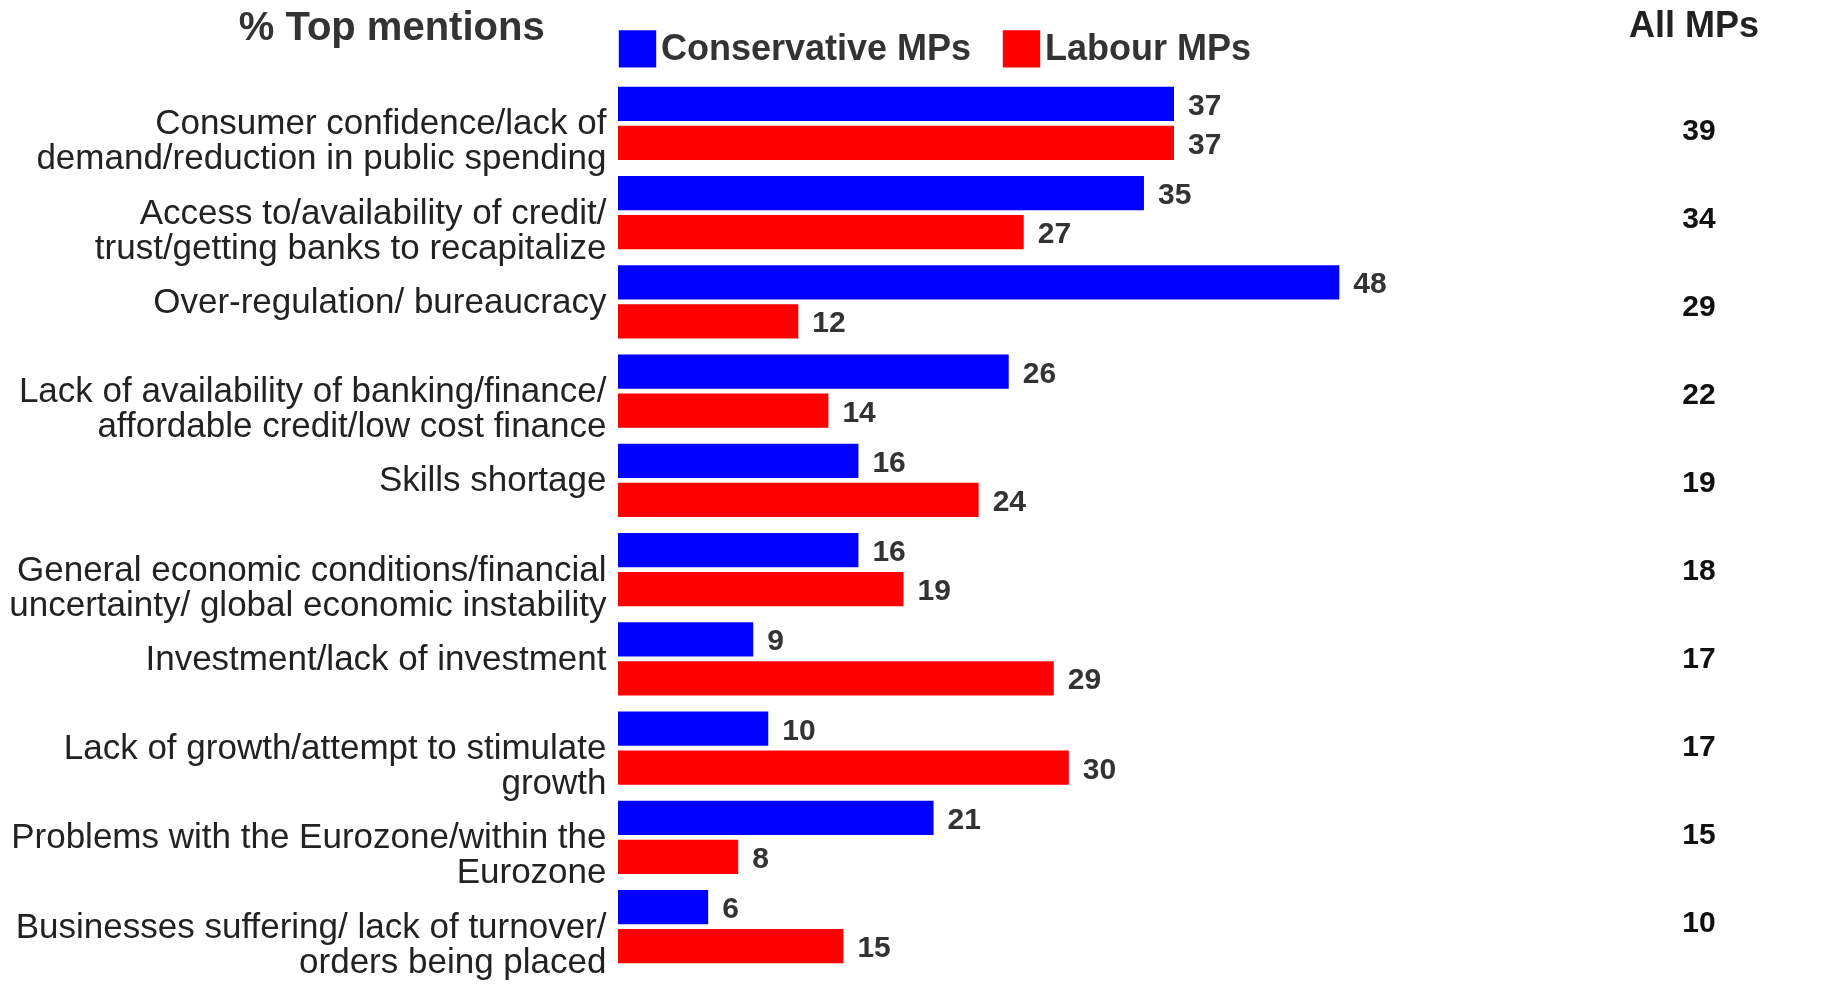 The width and height of the screenshot is (1838, 998). Describe the element at coordinates (1148, 47) in the screenshot. I see `legend-label: Labour MPs` at that location.